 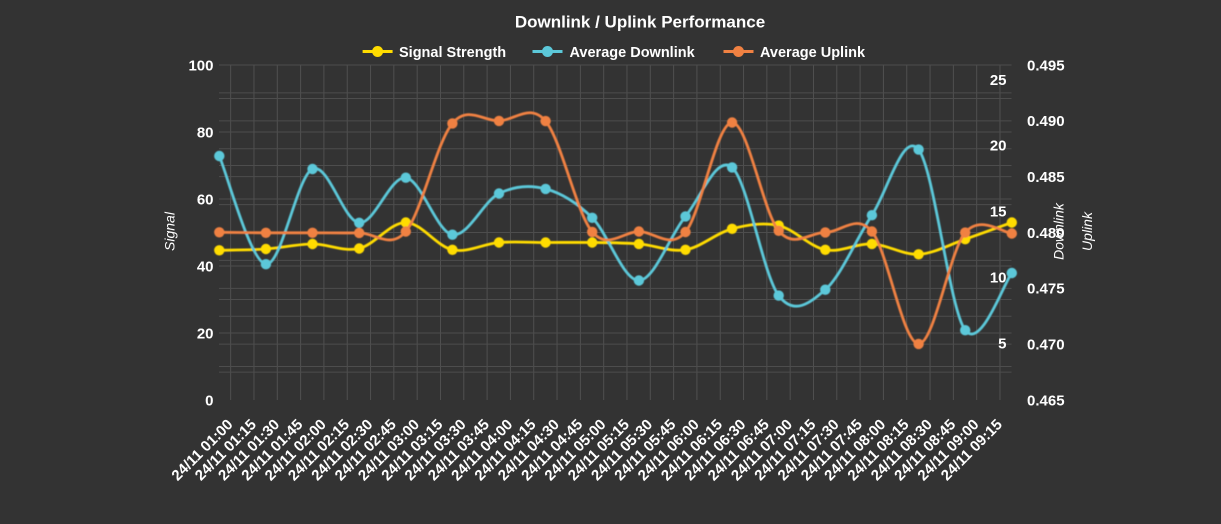 What do you see at coordinates (813, 53) in the screenshot?
I see `svg-text: Average Uplink` at bounding box center [813, 53].